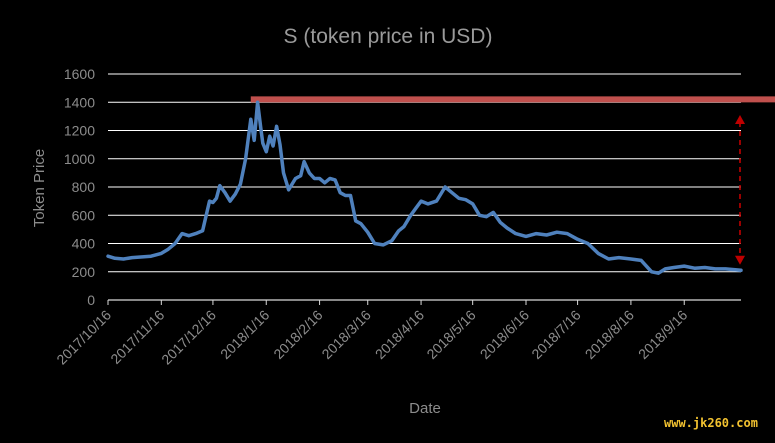 The width and height of the screenshot is (775, 443). Describe the element at coordinates (425, 408) in the screenshot. I see `x-axis-label: Date` at that location.